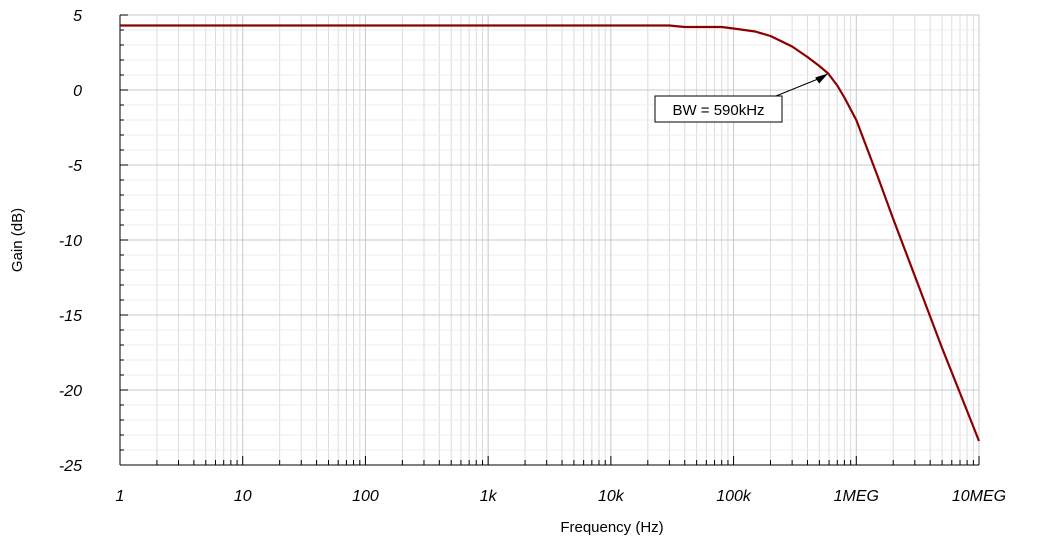  What do you see at coordinates (77, 16) in the screenshot?
I see `y-tick-label: 5` at bounding box center [77, 16].